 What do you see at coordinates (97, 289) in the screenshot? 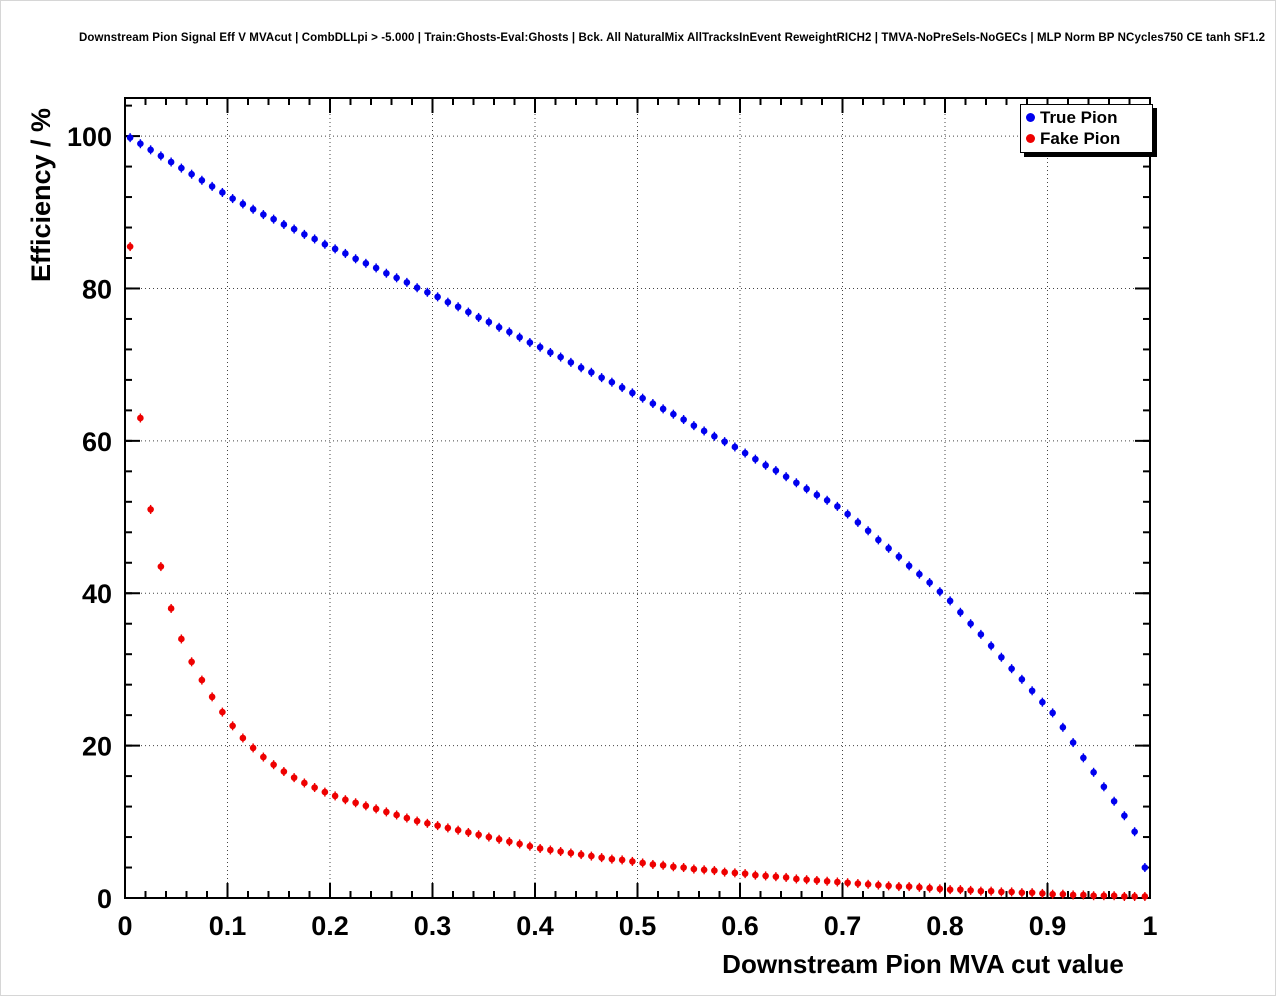
I see `svg-text: 80` at bounding box center [97, 289].